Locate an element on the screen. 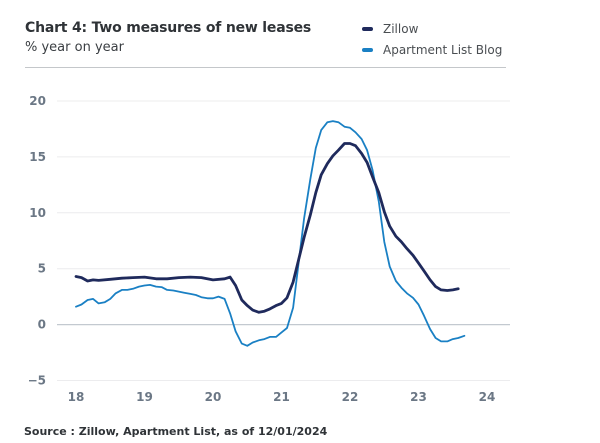 Image resolution: width=600 pixels, height=443 pixels. y-tick-label: 0 is located at coordinates (42, 325).